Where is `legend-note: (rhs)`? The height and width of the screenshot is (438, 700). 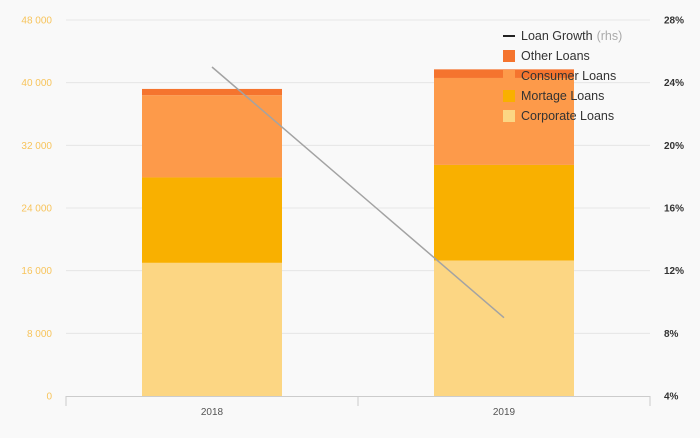
legend-note: (rhs) is located at coordinates (609, 36).